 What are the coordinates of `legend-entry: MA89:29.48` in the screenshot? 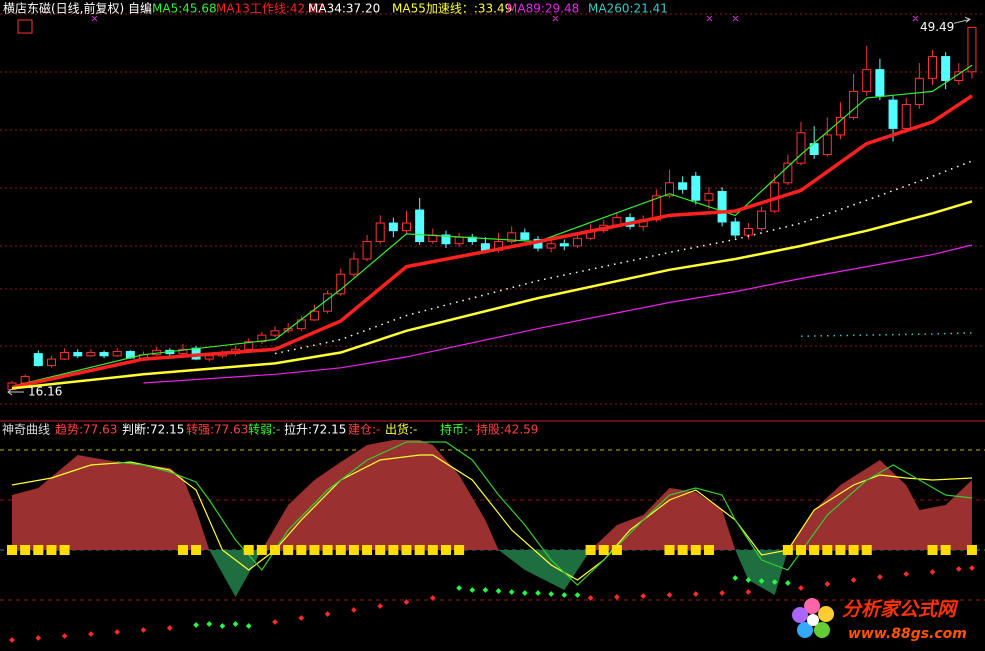 It's located at (543, 9).